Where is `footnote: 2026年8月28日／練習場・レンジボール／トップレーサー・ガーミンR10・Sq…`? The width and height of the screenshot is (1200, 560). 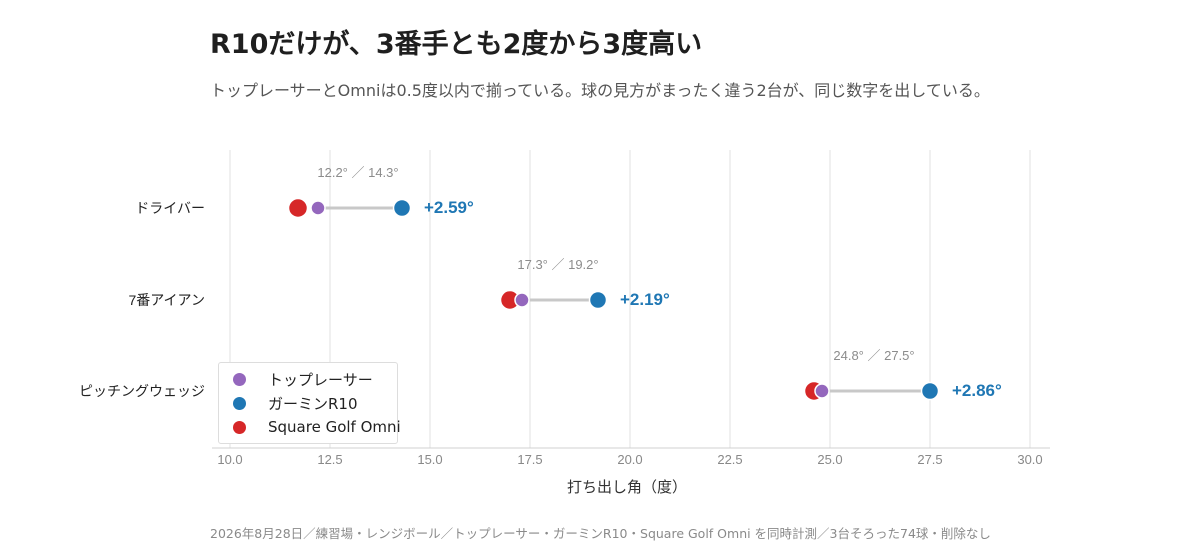
footnote: 2026年8月28日／練習場・レンジボール／トップレーサー・ガーミンR10・Sq… is located at coordinates (600, 533).